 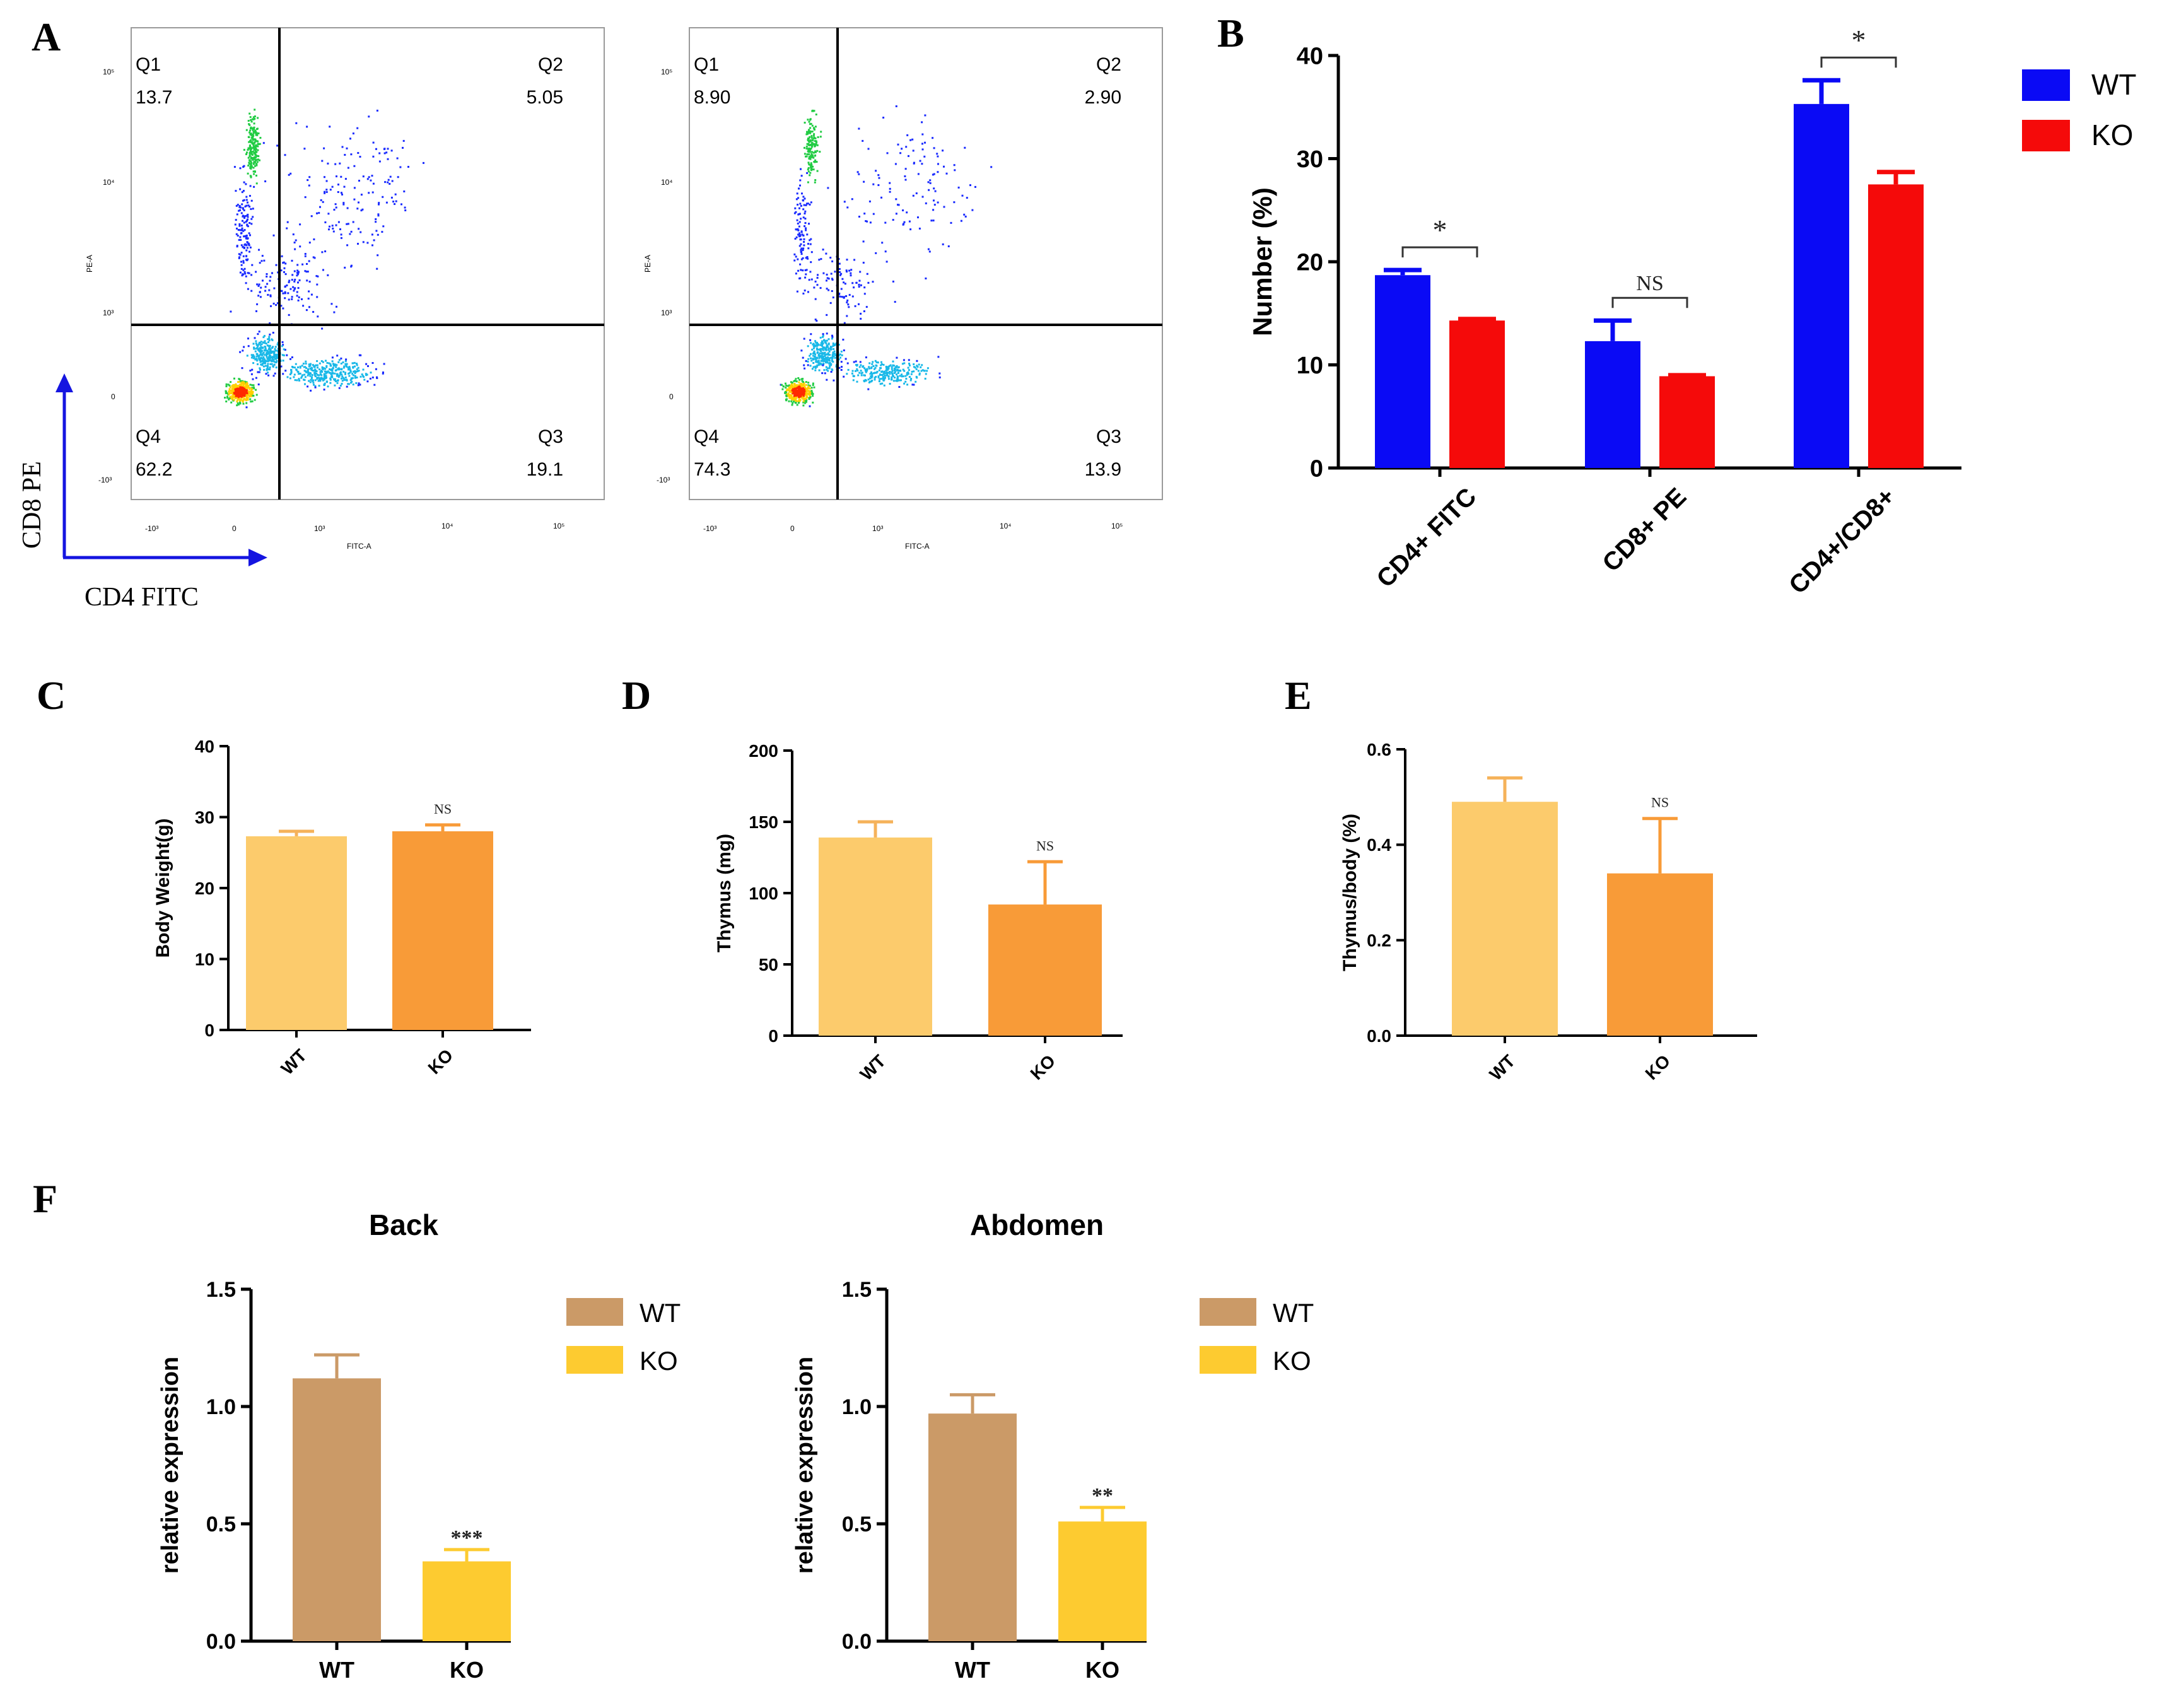 I want to click on y-axis-label: Body Weight(g), so click(x=163, y=887).